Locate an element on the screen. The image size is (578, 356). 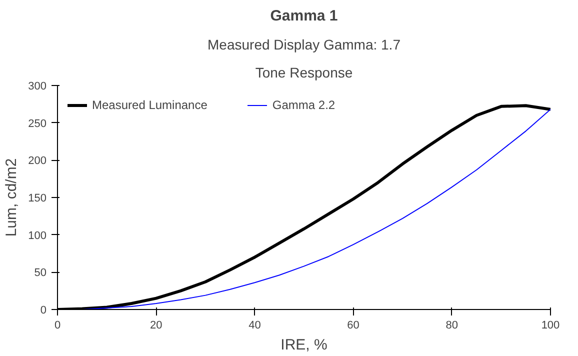
y-tick-label: 150 is located at coordinates (37, 198).